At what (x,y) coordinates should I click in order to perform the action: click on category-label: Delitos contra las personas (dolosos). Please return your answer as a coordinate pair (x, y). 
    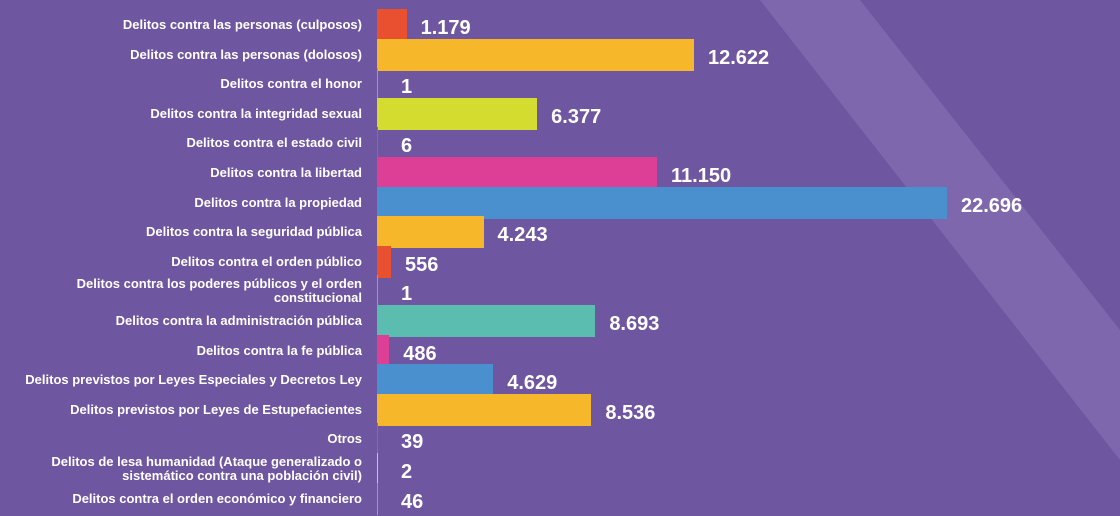
    Looking at the image, I should click on (246, 54).